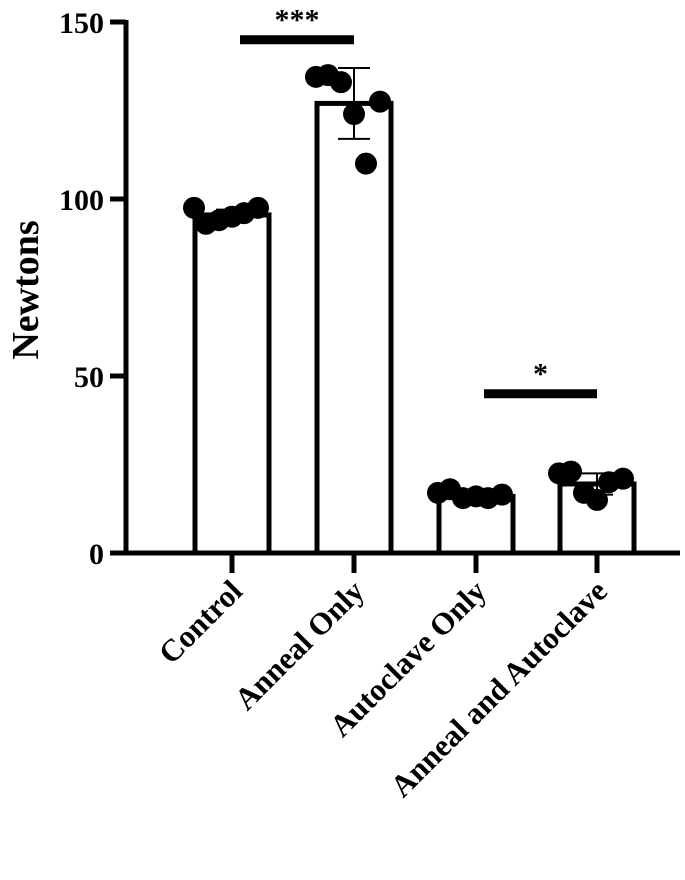 Image resolution: width=685 pixels, height=880 pixels. I want to click on y-tick-label: 150, so click(81, 23).